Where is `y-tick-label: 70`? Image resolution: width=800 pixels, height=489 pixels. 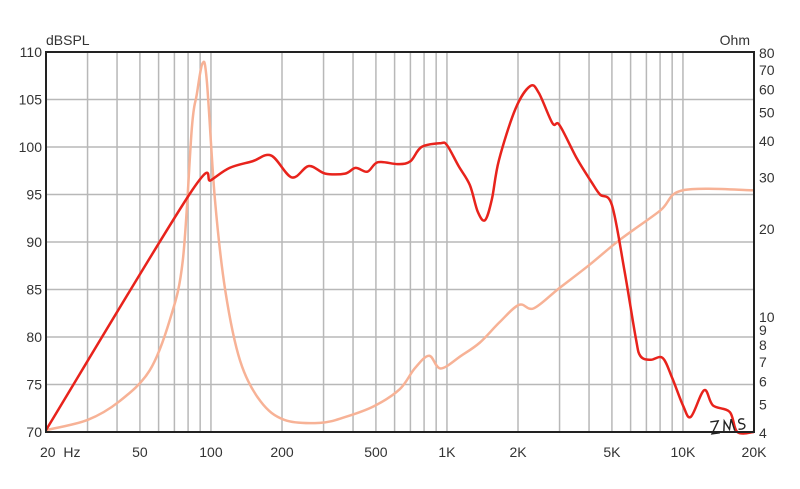 y-tick-label: 70 is located at coordinates (34, 432).